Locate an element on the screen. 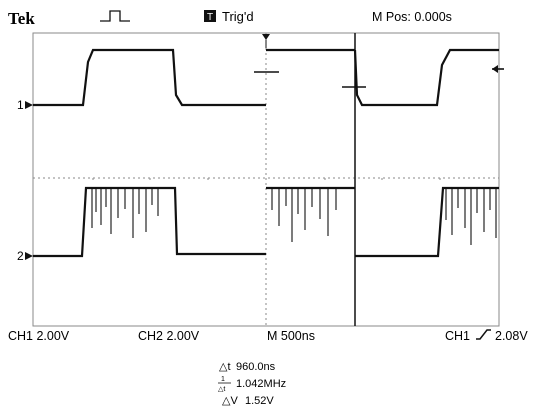 Image resolution: width=555 pixels, height=413 pixels. ch2-scale-readout: CH2 2.00V is located at coordinates (169, 336).